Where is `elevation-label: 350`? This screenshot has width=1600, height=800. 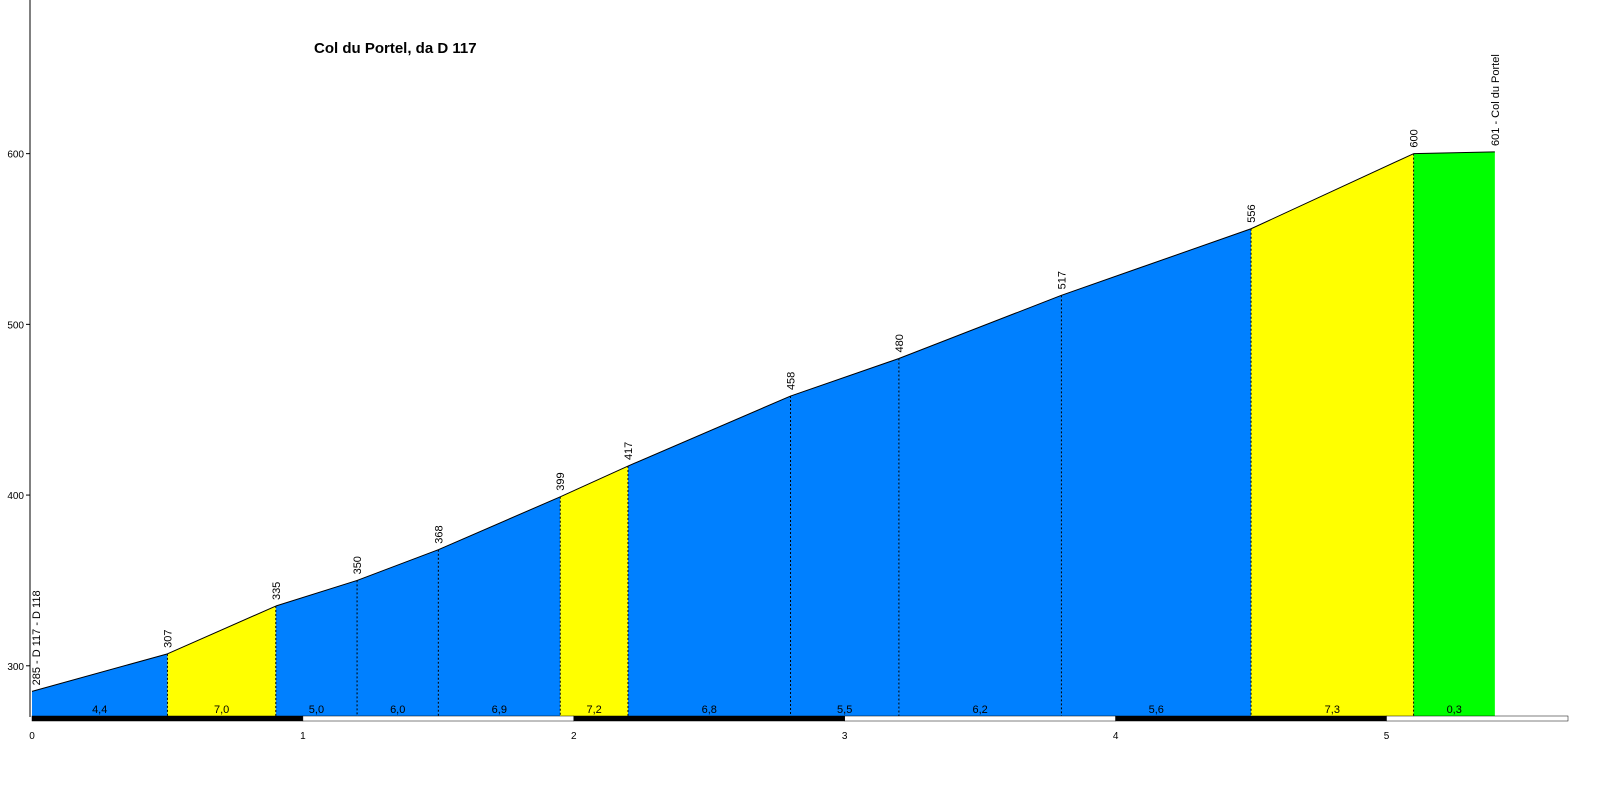 elevation-label: 350 is located at coordinates (358, 565).